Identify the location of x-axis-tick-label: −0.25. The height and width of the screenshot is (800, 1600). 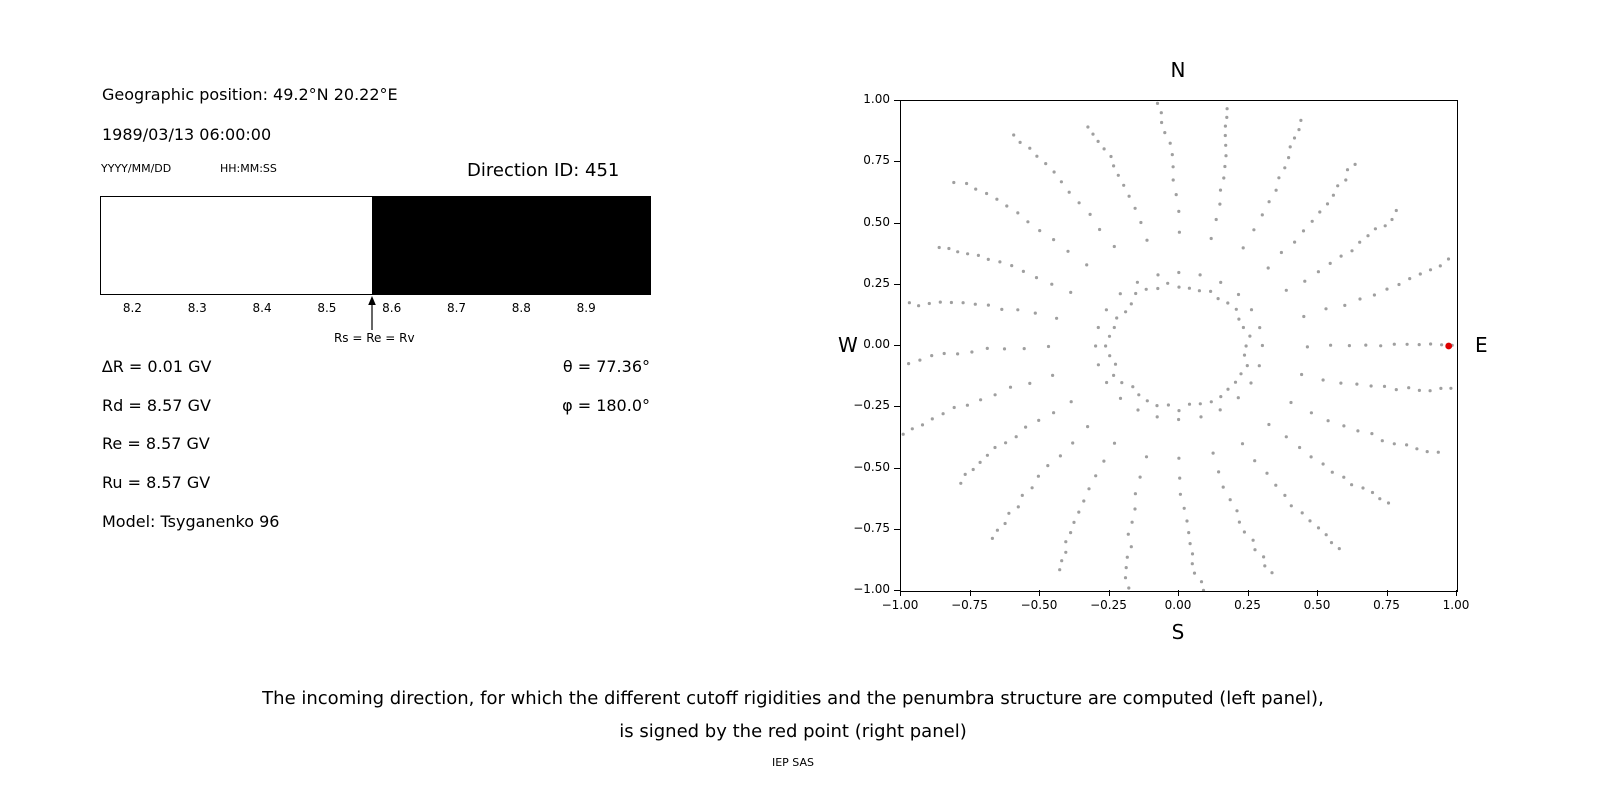
(1108, 605).